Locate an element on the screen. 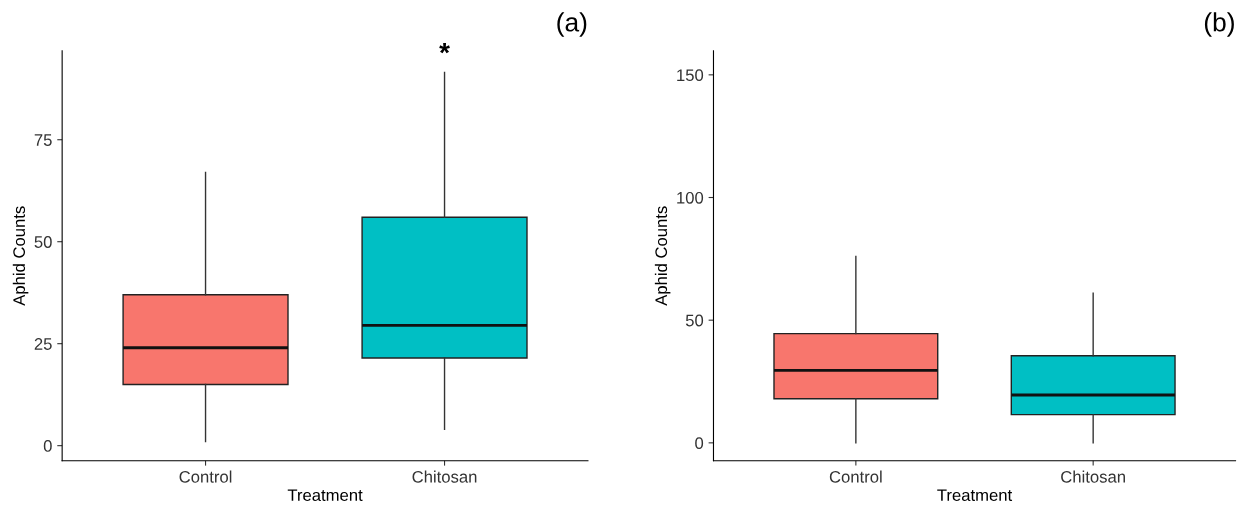 The image size is (1243, 508). chart-title: (a) is located at coordinates (572, 24).